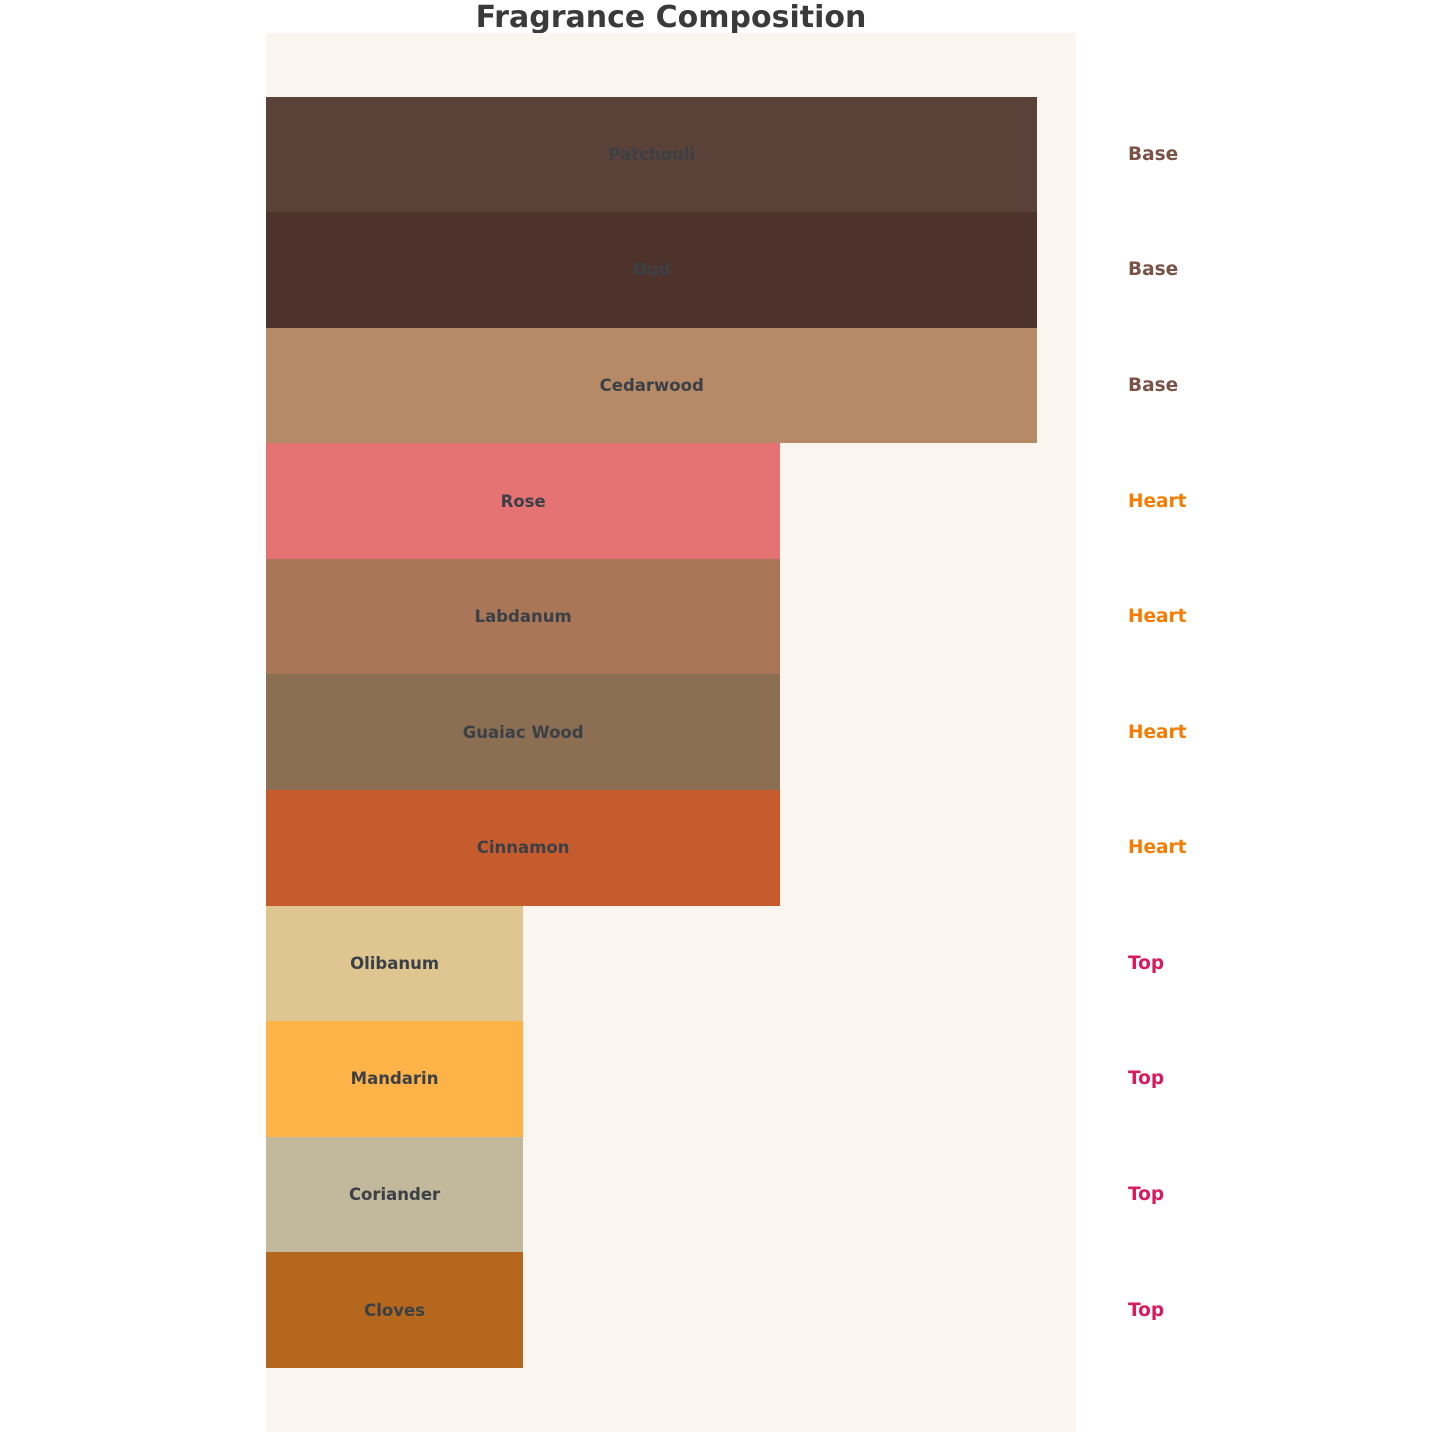 Image resolution: width=1440 pixels, height=1440 pixels. I want to click on bar: Labdanum, so click(523, 616).